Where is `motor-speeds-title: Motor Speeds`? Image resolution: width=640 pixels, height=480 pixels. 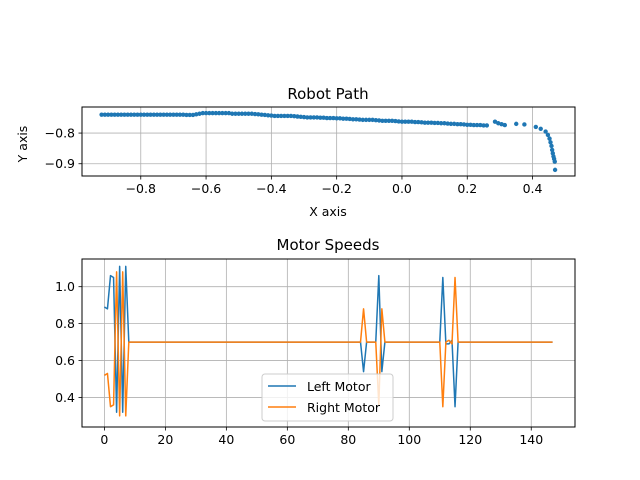 motor-speeds-title: Motor Speeds is located at coordinates (328, 245).